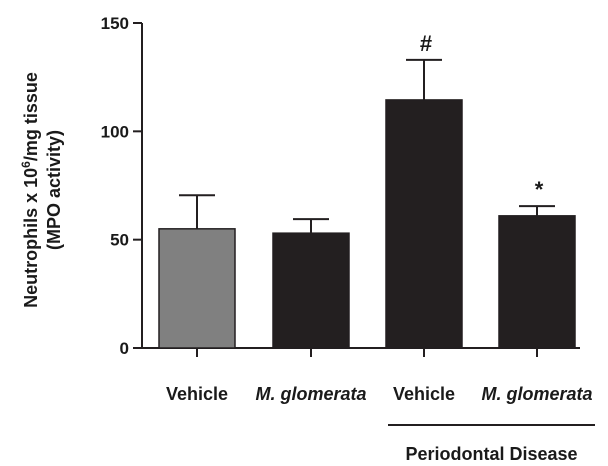 The width and height of the screenshot is (608, 466). Describe the element at coordinates (124, 348) in the screenshot. I see `y-tick-label: 0` at that location.